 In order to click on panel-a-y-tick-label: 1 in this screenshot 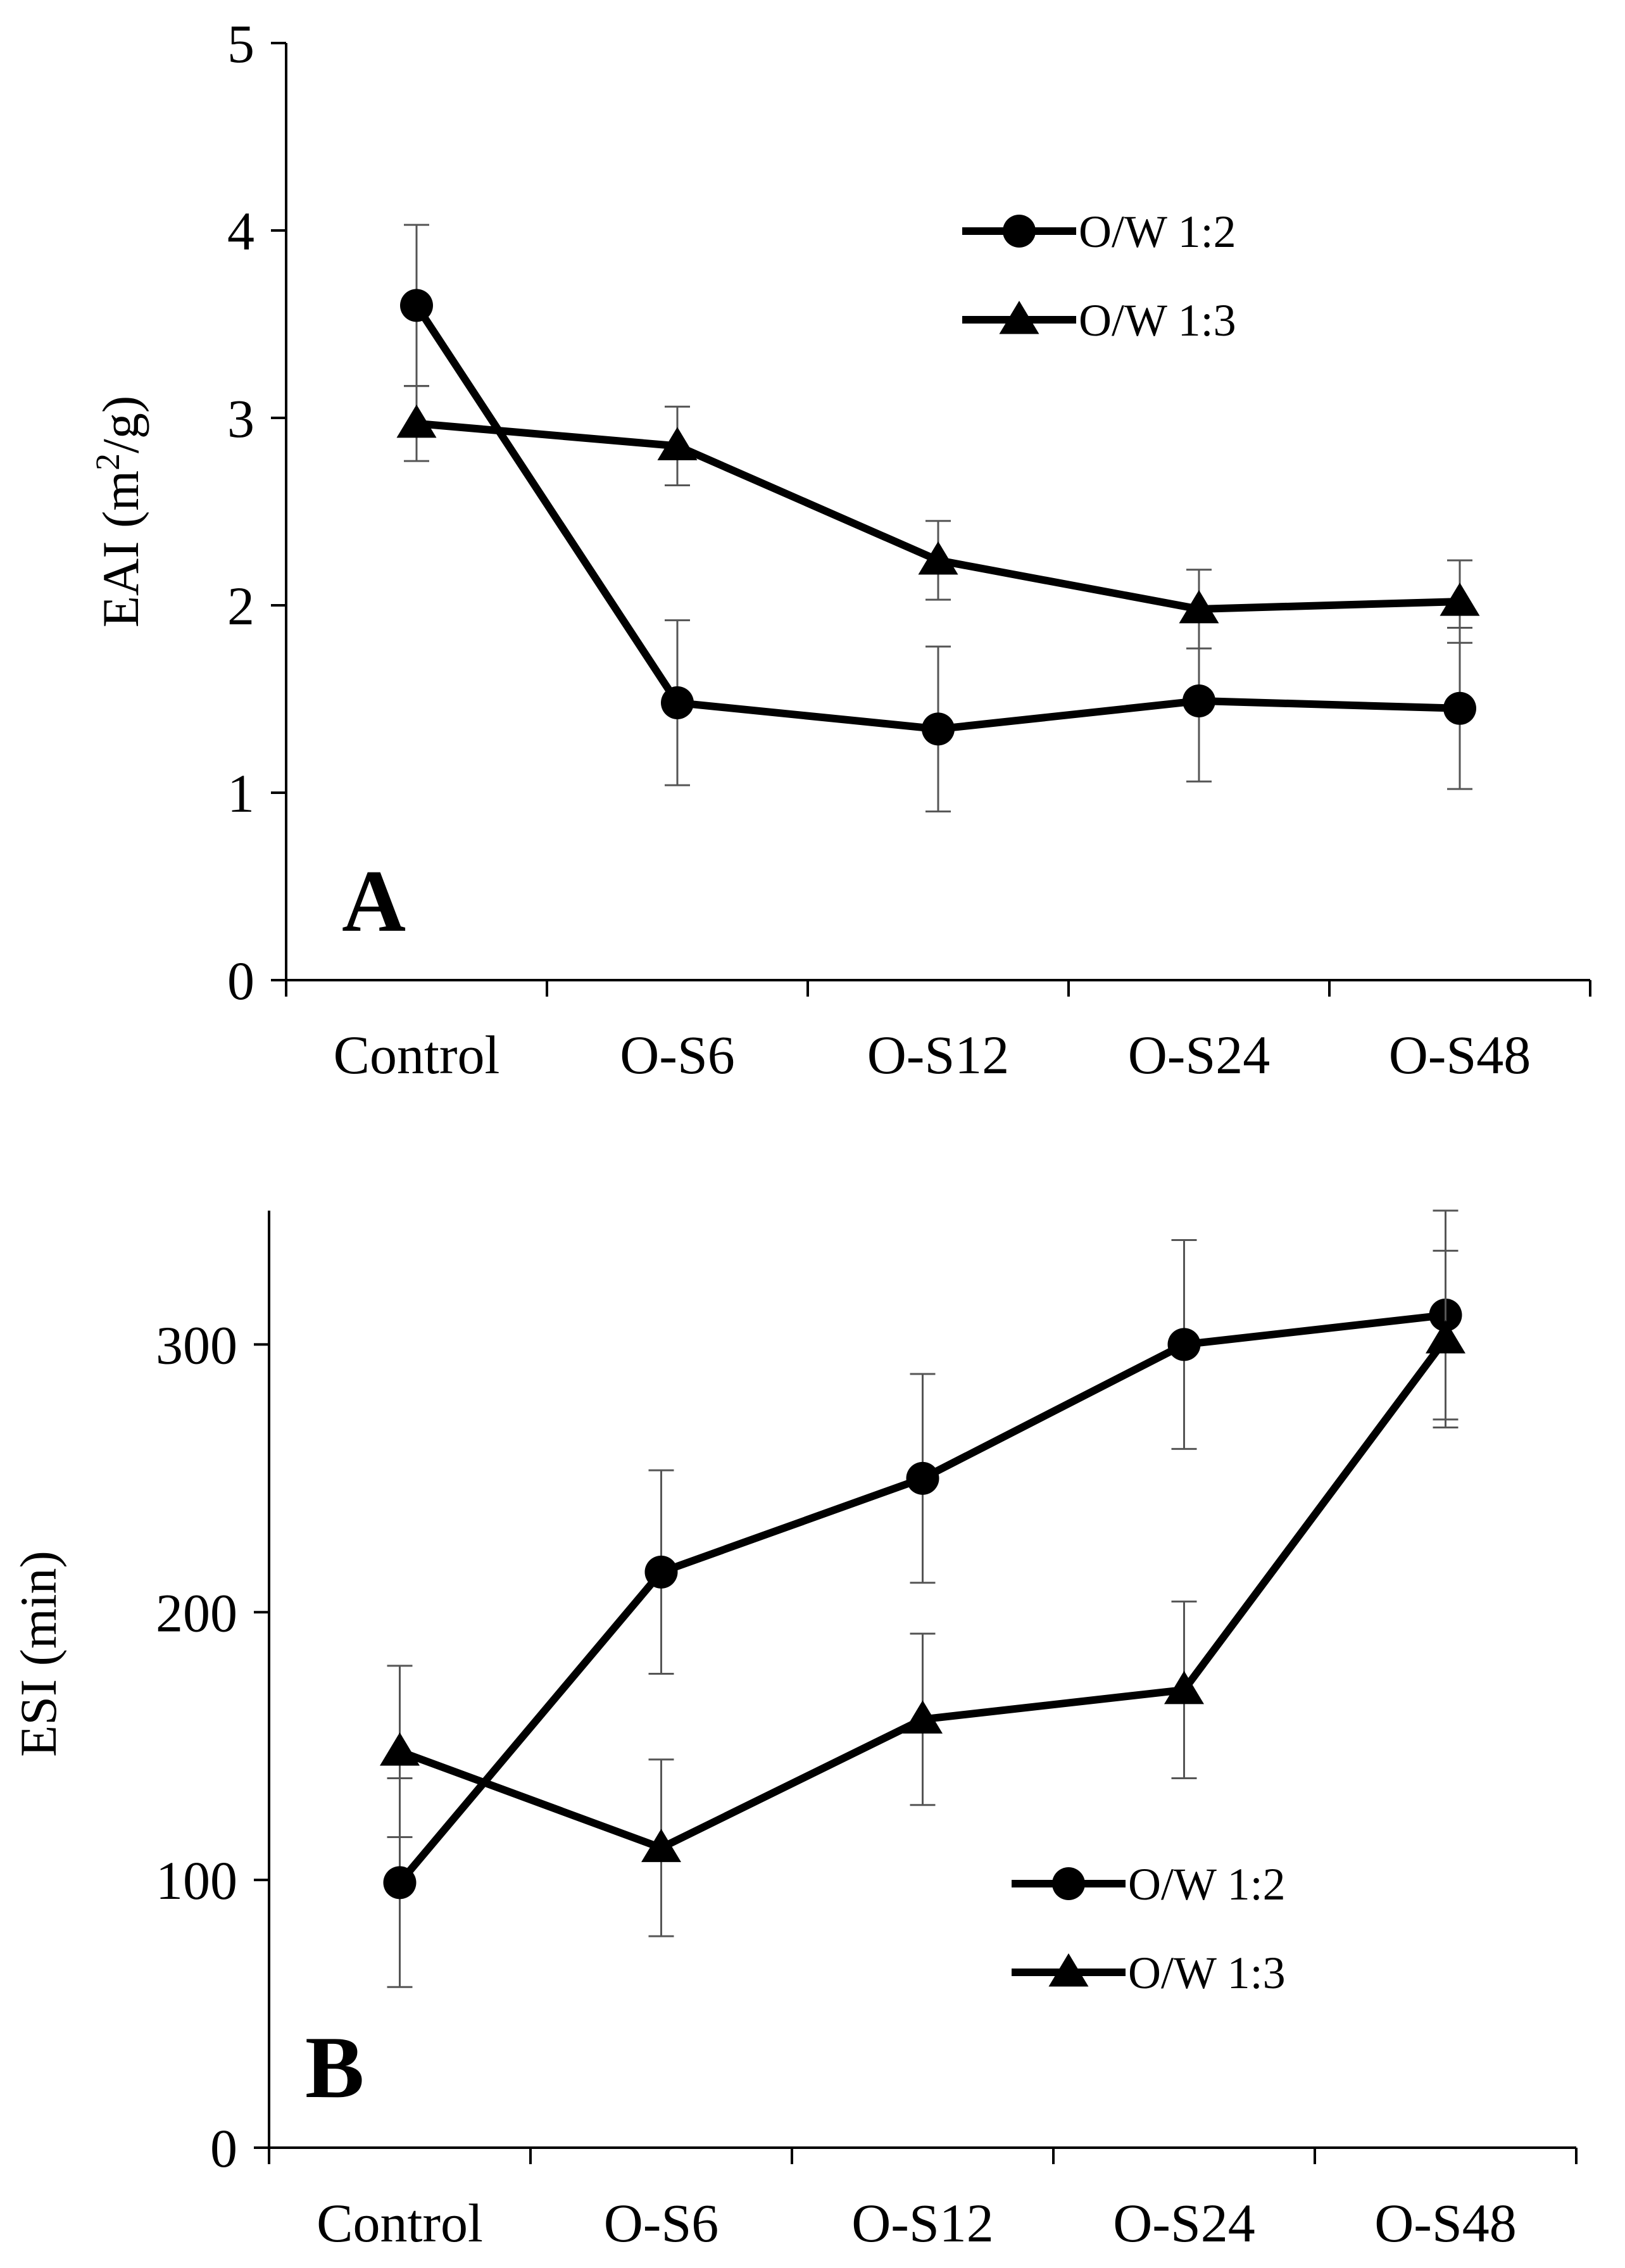, I will do `click(240, 793)`.